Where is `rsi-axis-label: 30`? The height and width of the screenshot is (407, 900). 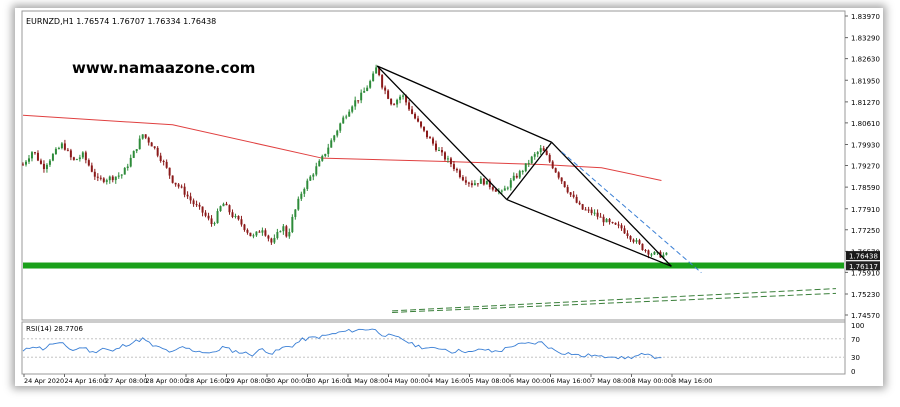
rsi-axis-label: 30 is located at coordinates (855, 358).